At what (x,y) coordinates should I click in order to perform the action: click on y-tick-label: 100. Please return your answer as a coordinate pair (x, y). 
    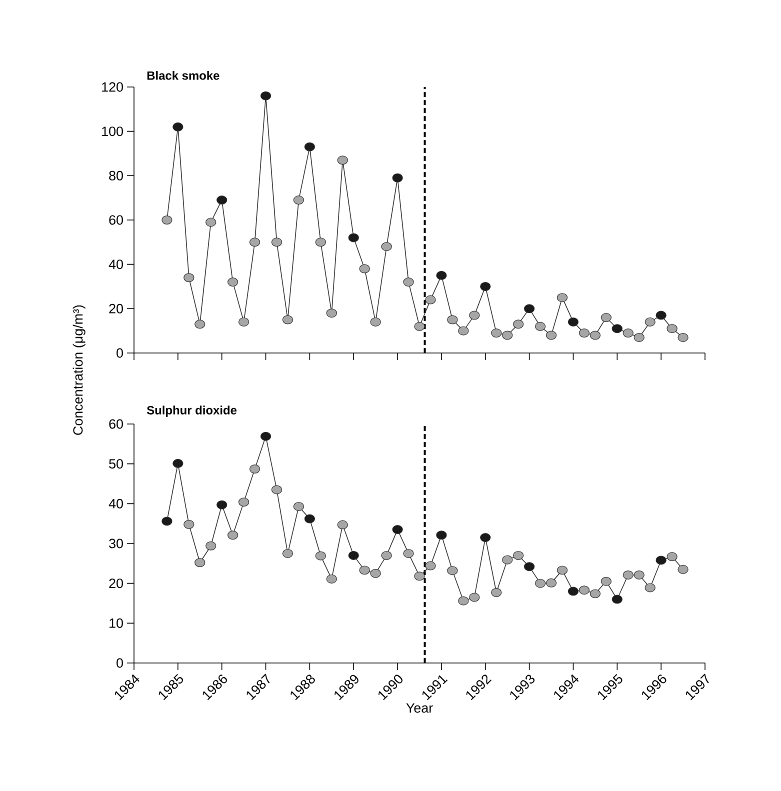
    Looking at the image, I should click on (112, 131).